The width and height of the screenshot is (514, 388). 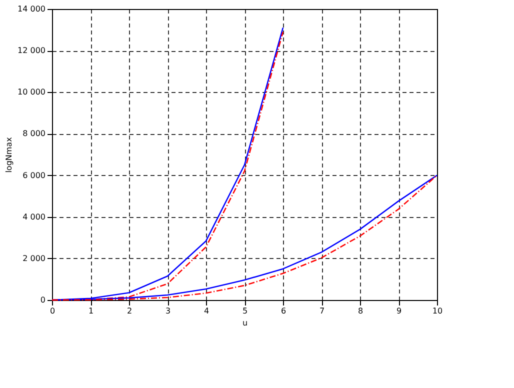 I want to click on x-tick-label: 9, so click(x=399, y=311).